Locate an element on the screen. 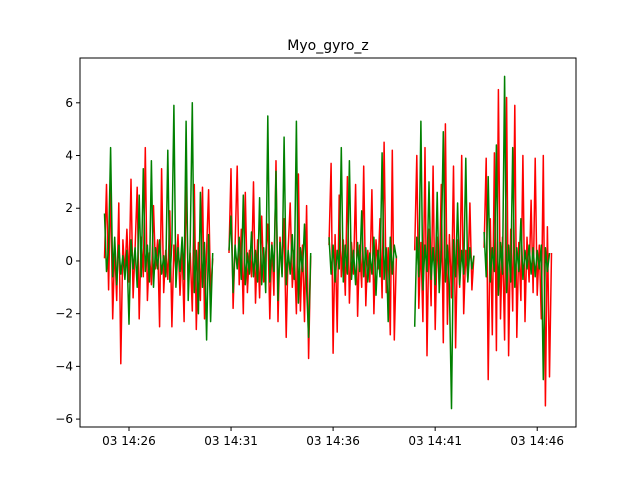  x-tick-label-5: 03 14:46 is located at coordinates (537, 441).